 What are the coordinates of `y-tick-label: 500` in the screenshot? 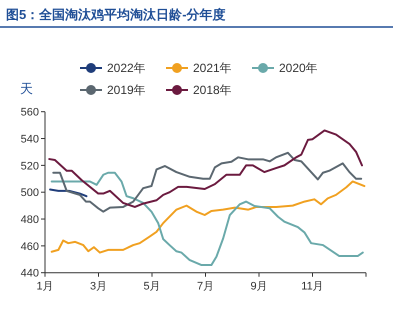 It's located at (29, 193).